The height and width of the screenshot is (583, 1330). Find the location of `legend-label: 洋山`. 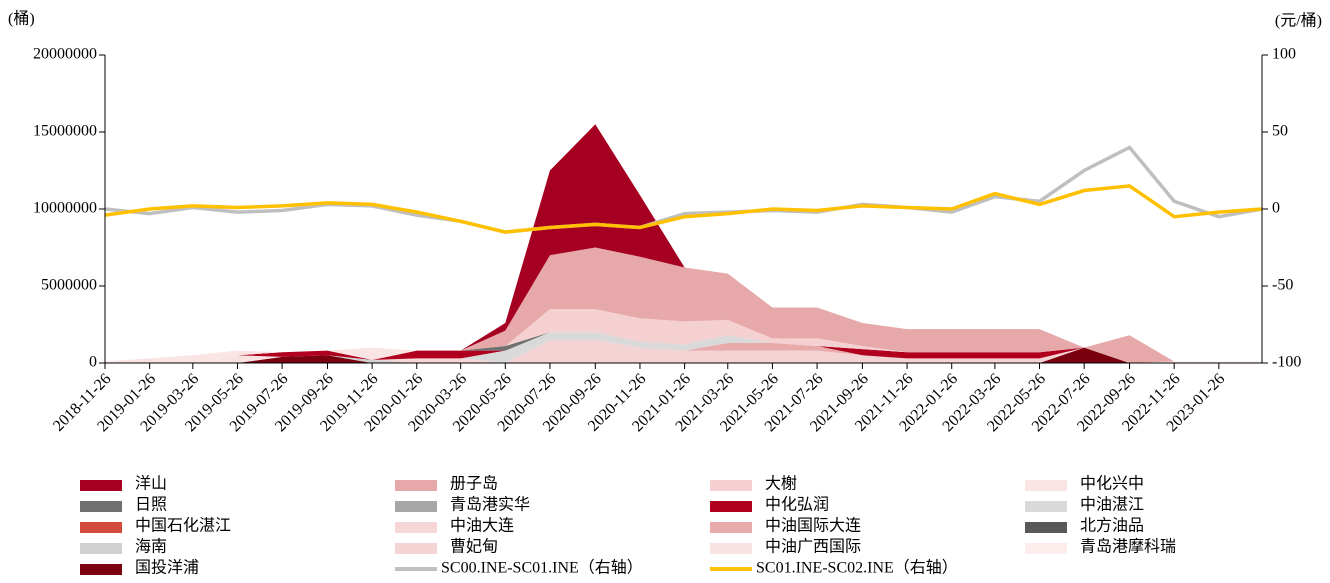

legend-label: 洋山 is located at coordinates (151, 484).